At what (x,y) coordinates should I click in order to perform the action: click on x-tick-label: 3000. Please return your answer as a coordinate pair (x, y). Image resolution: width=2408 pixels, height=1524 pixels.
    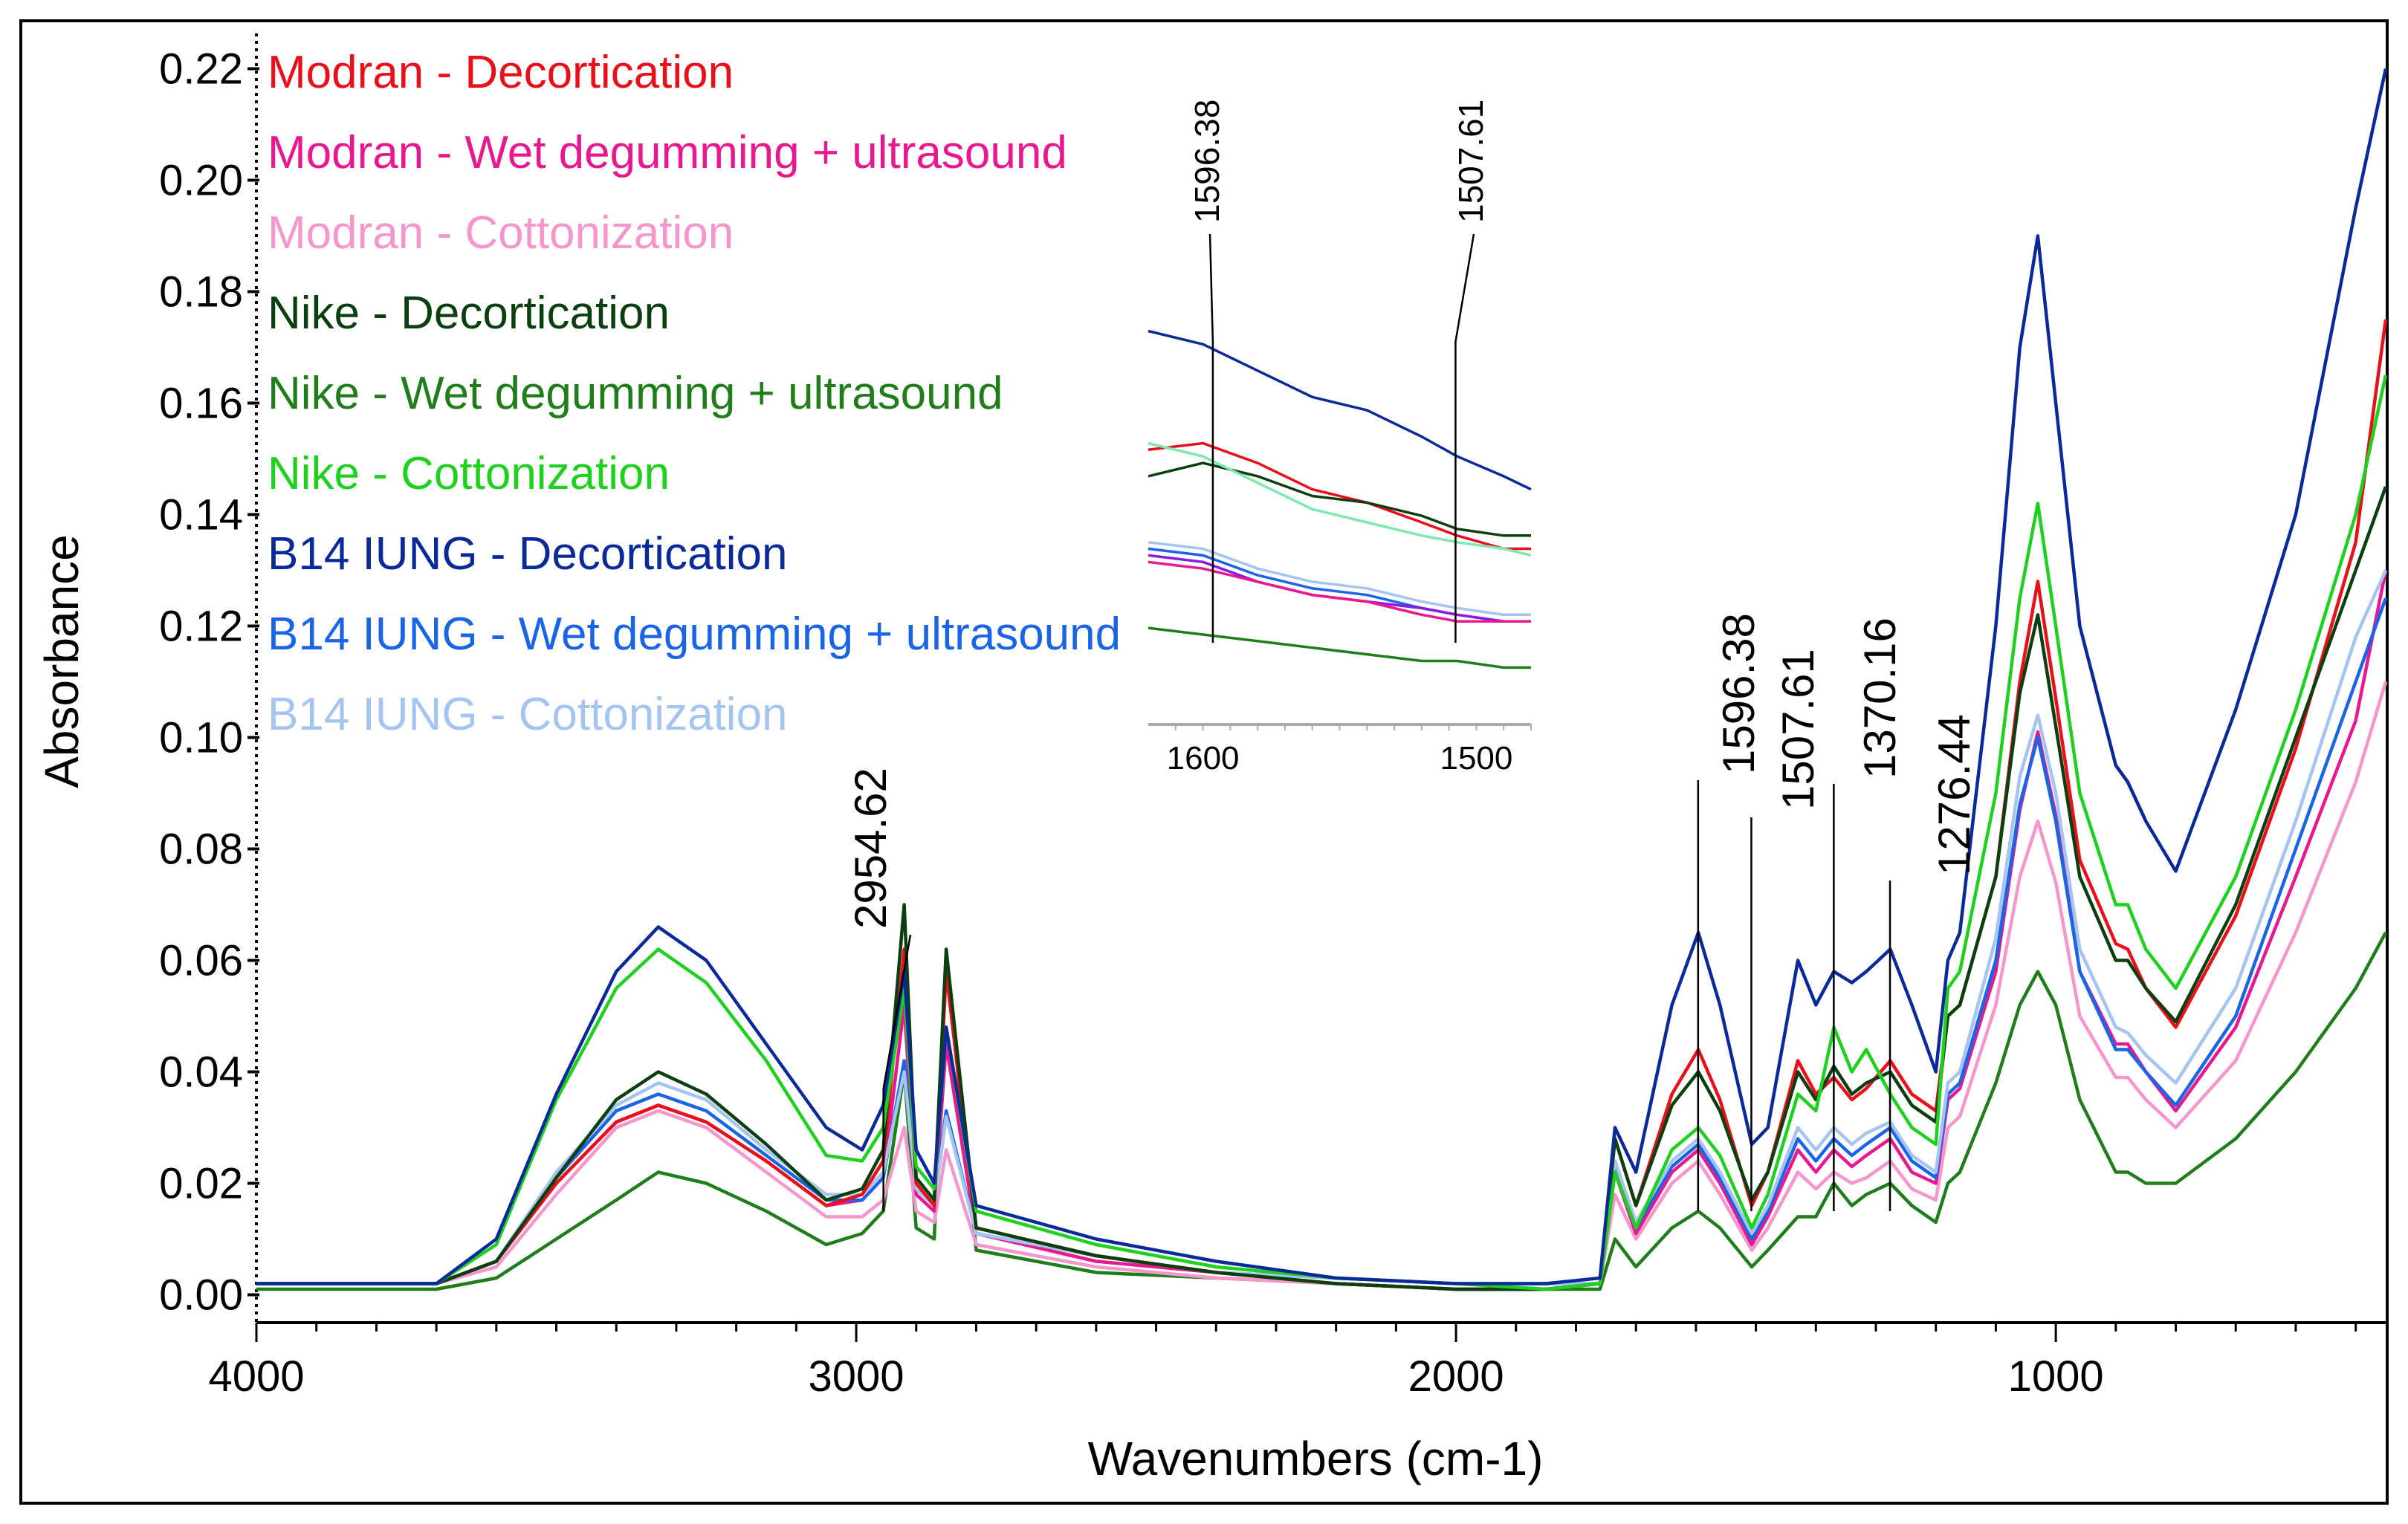
    Looking at the image, I should click on (856, 1376).